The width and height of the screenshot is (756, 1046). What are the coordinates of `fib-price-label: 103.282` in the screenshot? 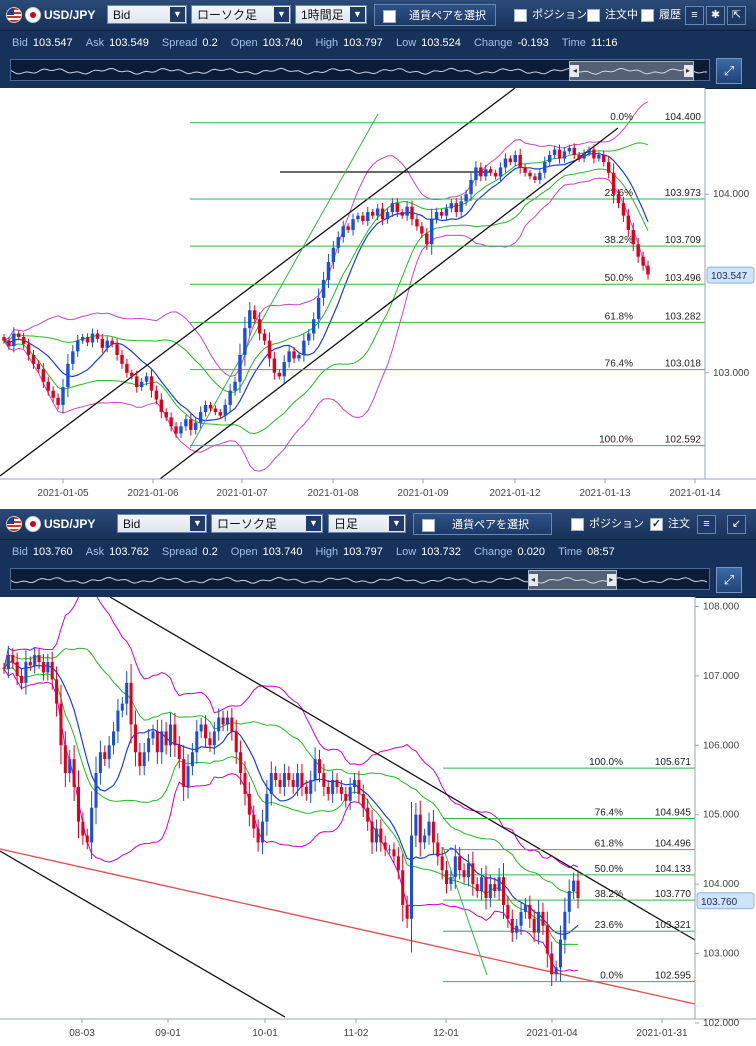 It's located at (683, 316).